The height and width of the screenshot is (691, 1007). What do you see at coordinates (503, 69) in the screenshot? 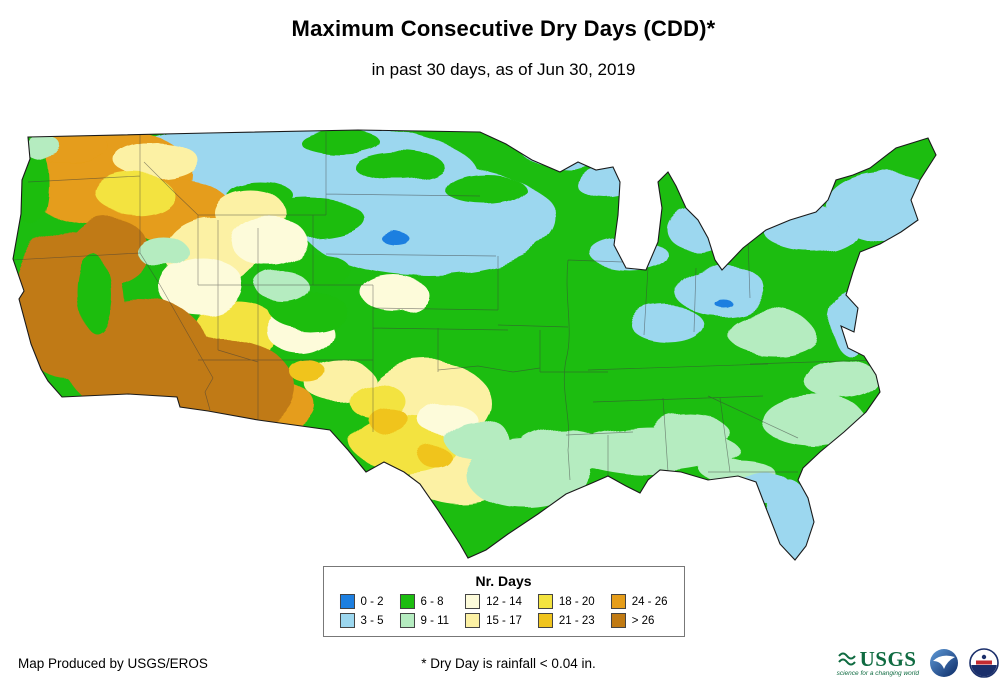
I see `page-subtitle: in past 30 days, as of Jun 30, 2019` at bounding box center [503, 69].